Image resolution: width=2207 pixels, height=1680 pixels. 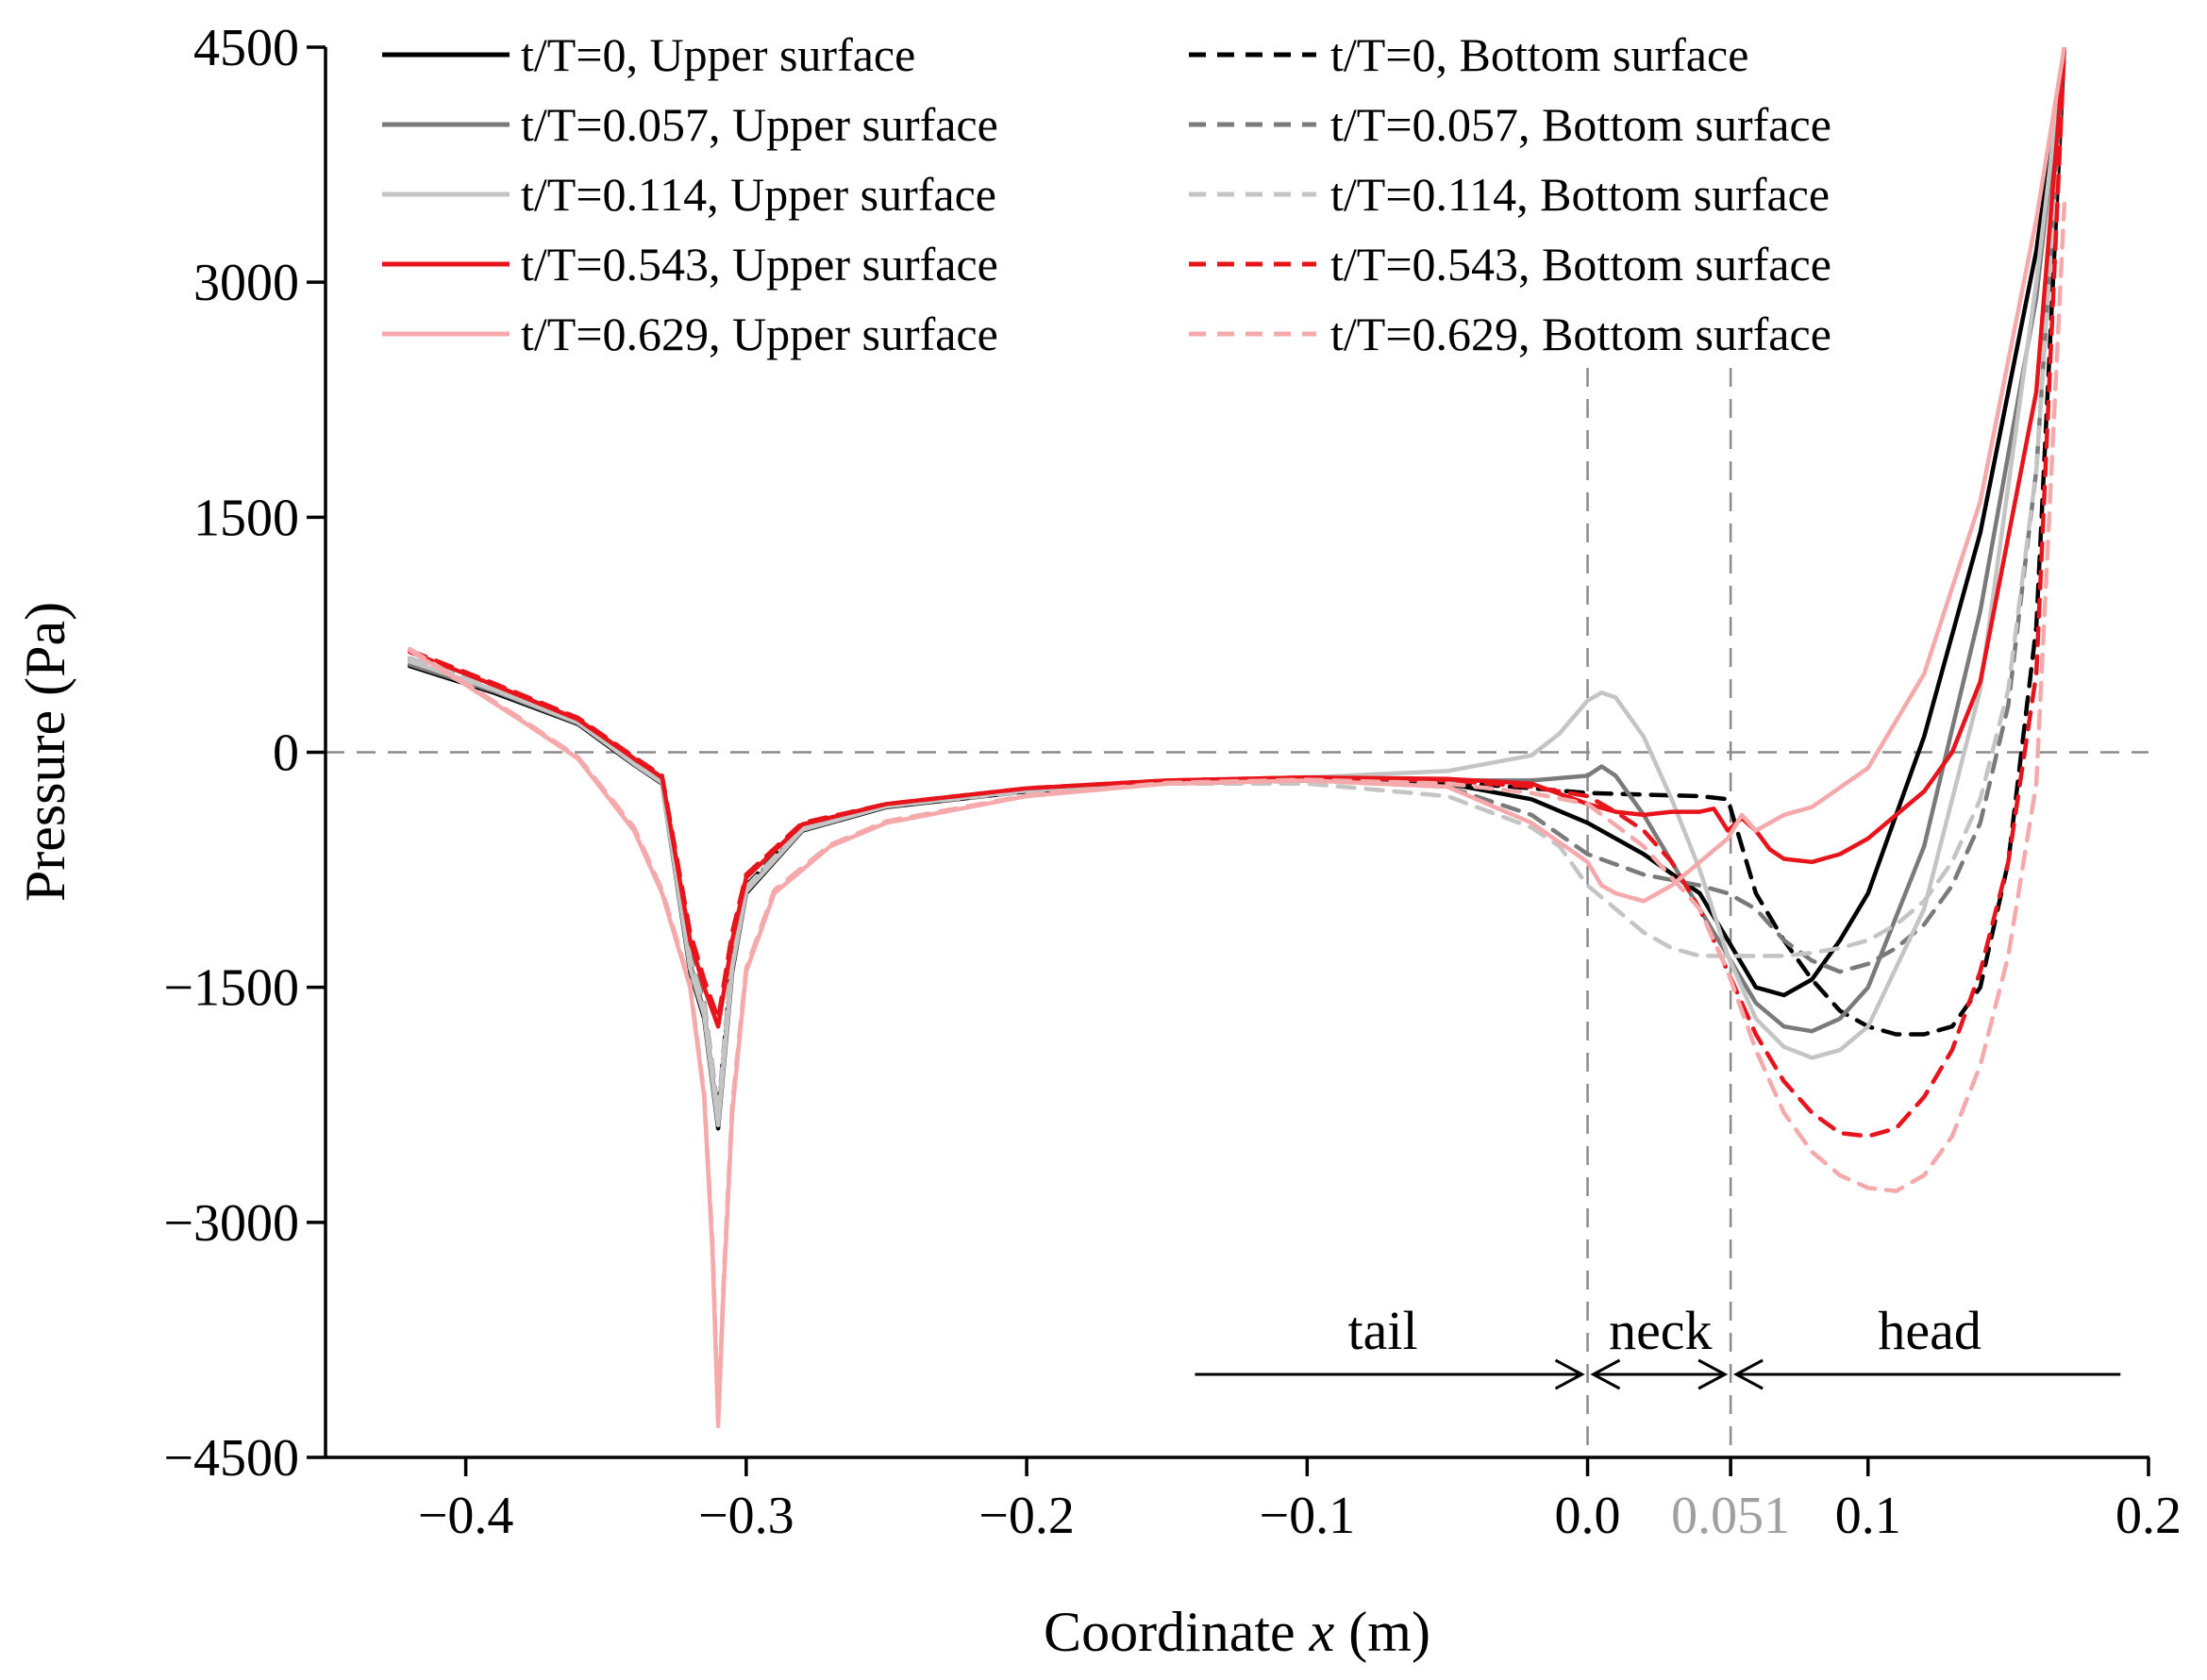 What do you see at coordinates (759, 334) in the screenshot?
I see `legend-label: t/T=0.629, Upper surface` at bounding box center [759, 334].